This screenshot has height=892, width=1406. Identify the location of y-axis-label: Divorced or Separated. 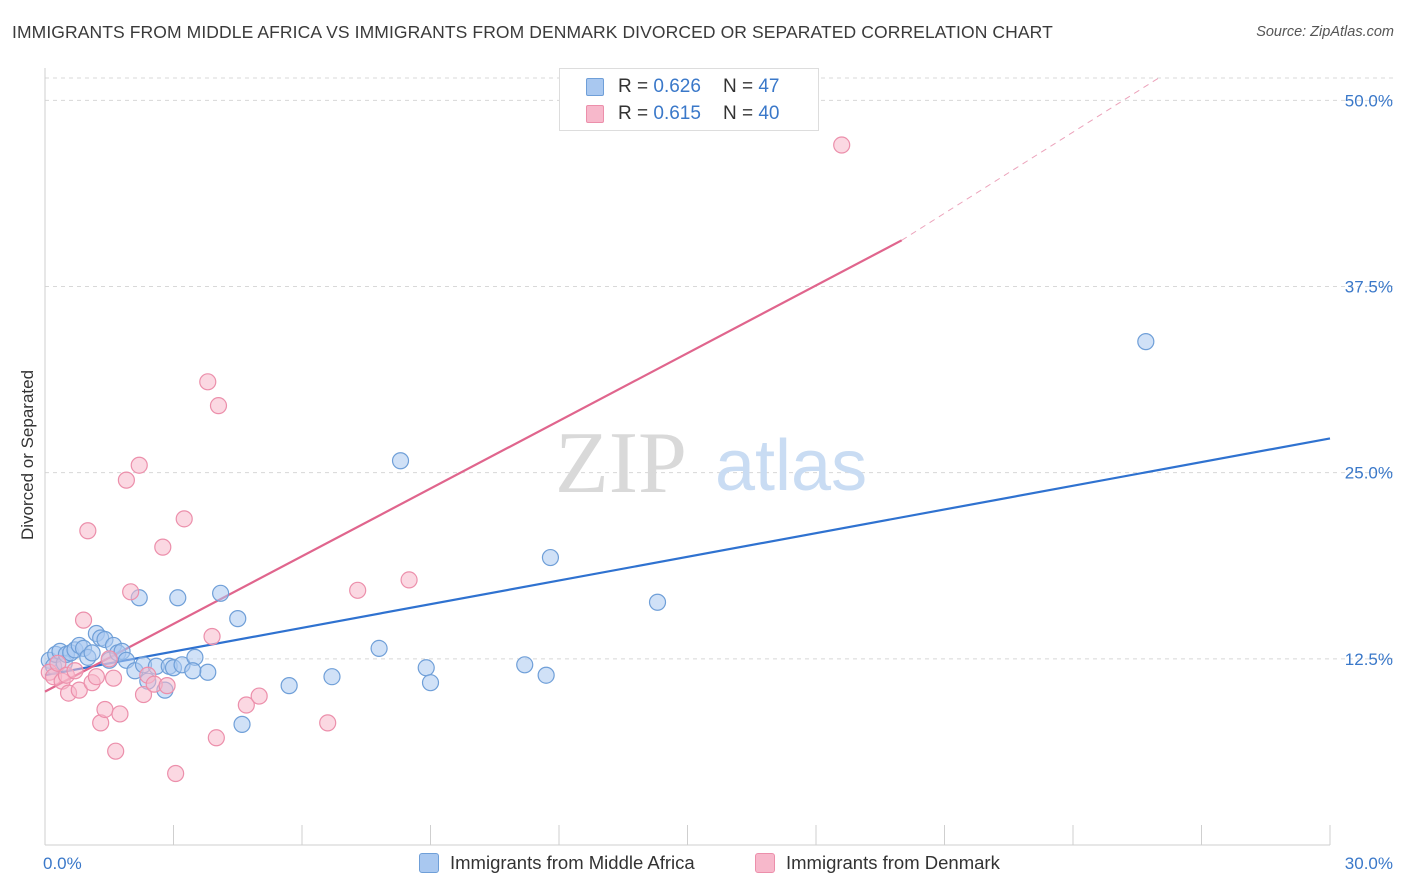
(27, 455).